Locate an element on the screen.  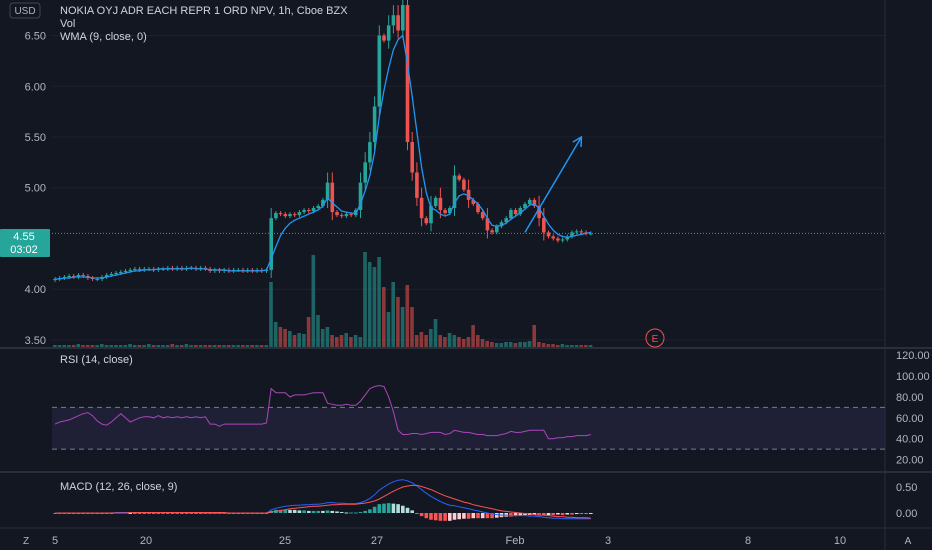
wma-legend: WMA (9, close, 0) is located at coordinates (103, 37).